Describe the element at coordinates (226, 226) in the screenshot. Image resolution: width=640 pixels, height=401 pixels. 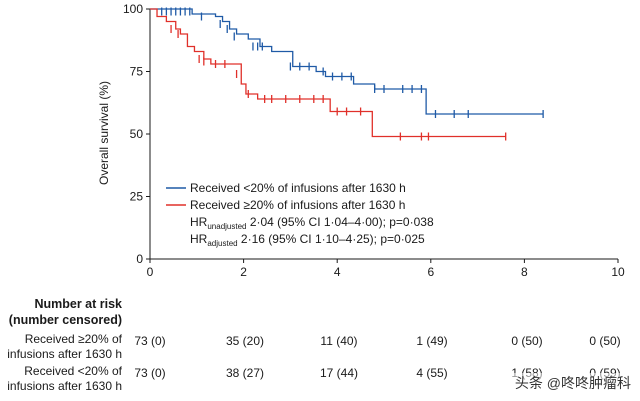
I see `hr-subscript: unadjusted` at that location.